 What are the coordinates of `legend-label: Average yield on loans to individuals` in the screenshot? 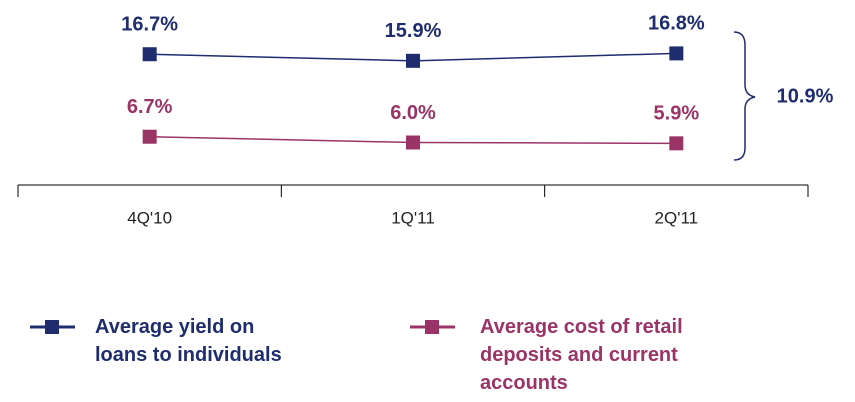 It's located at (188, 341).